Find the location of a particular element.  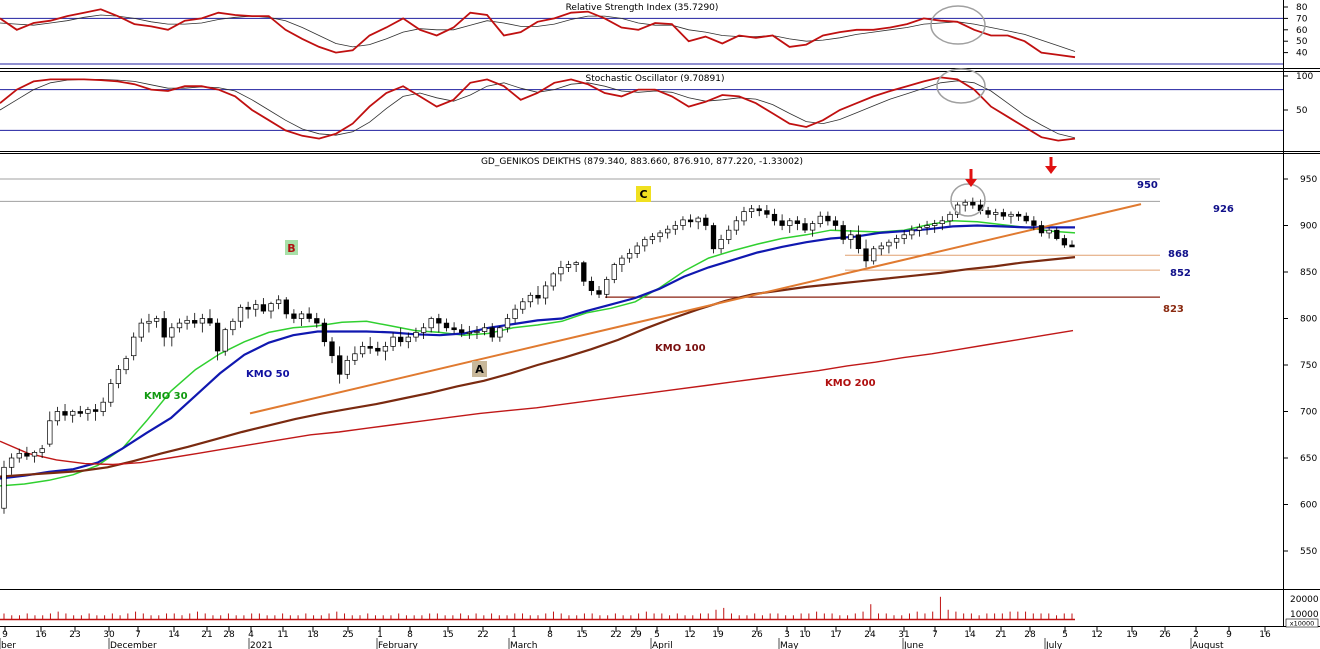

x-tick-label: 22 is located at coordinates (482, 635).